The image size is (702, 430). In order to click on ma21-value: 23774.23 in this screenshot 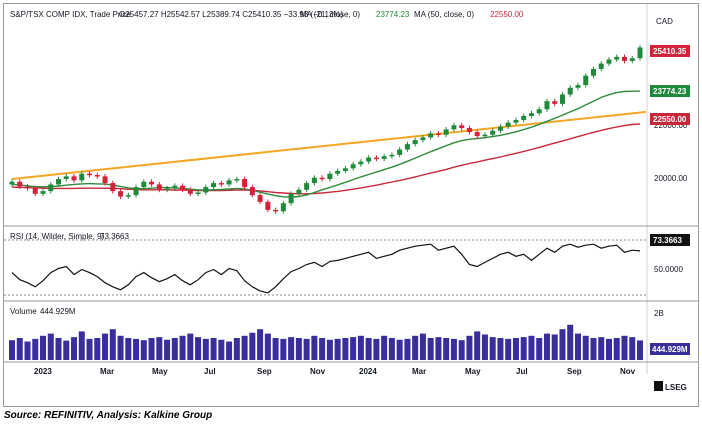, I will do `click(393, 14)`.